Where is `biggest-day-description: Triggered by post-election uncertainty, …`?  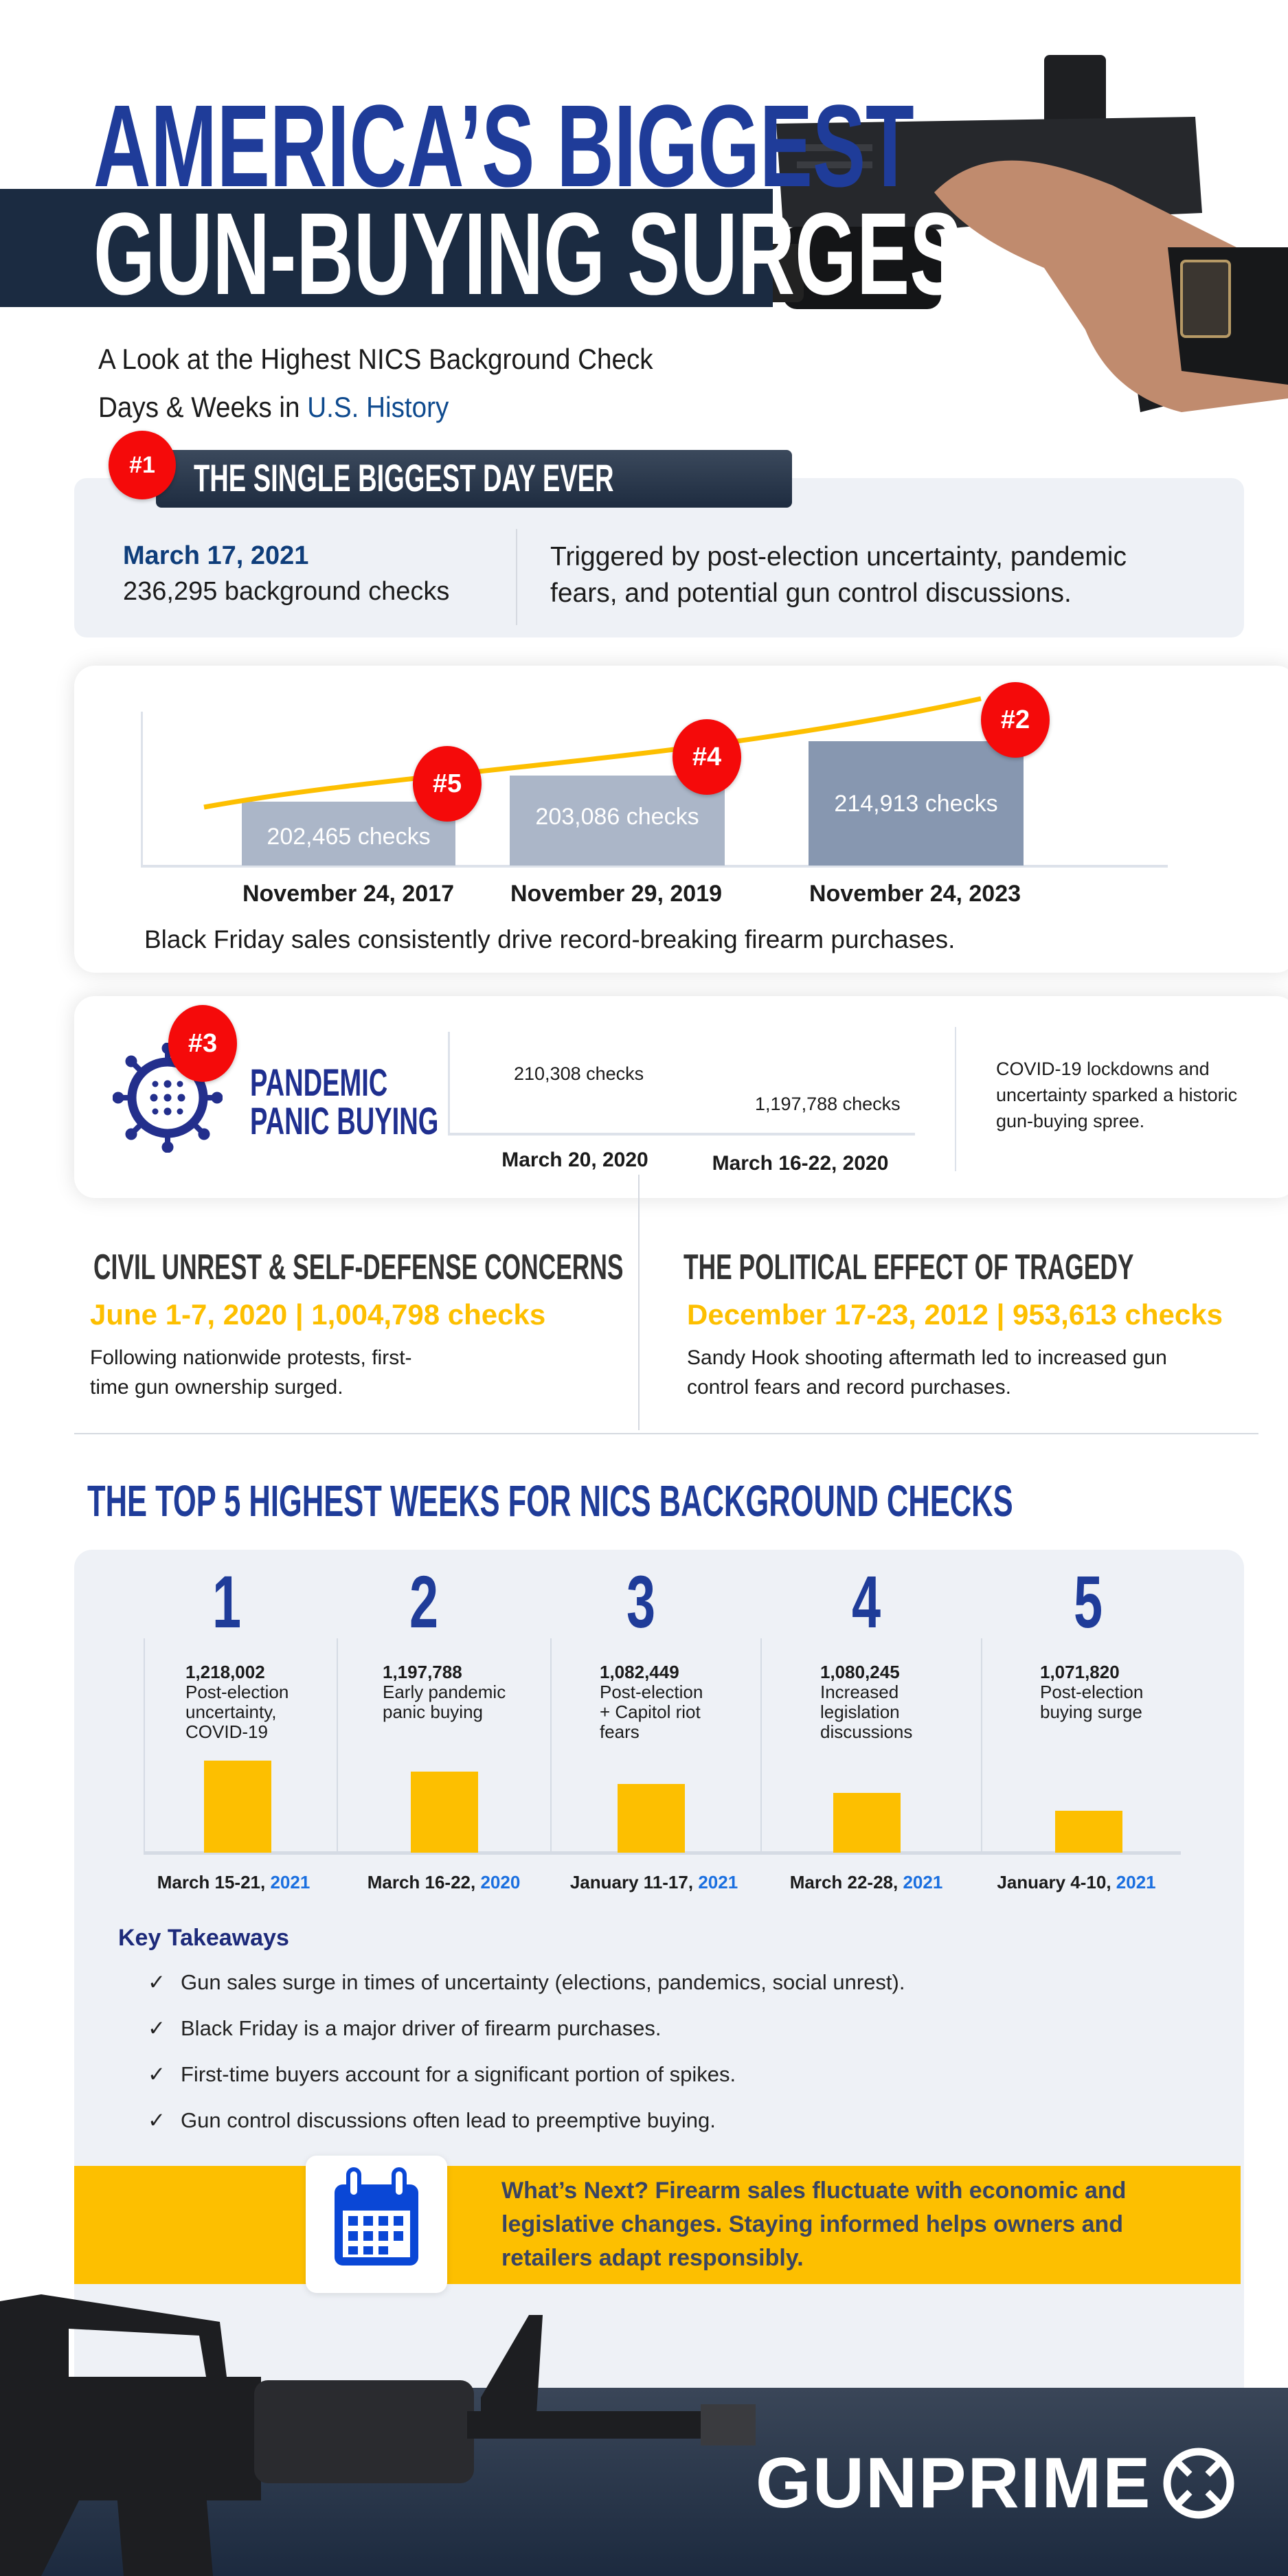 biggest-day-description: Triggered by post-election uncertainty, … is located at coordinates (838, 575).